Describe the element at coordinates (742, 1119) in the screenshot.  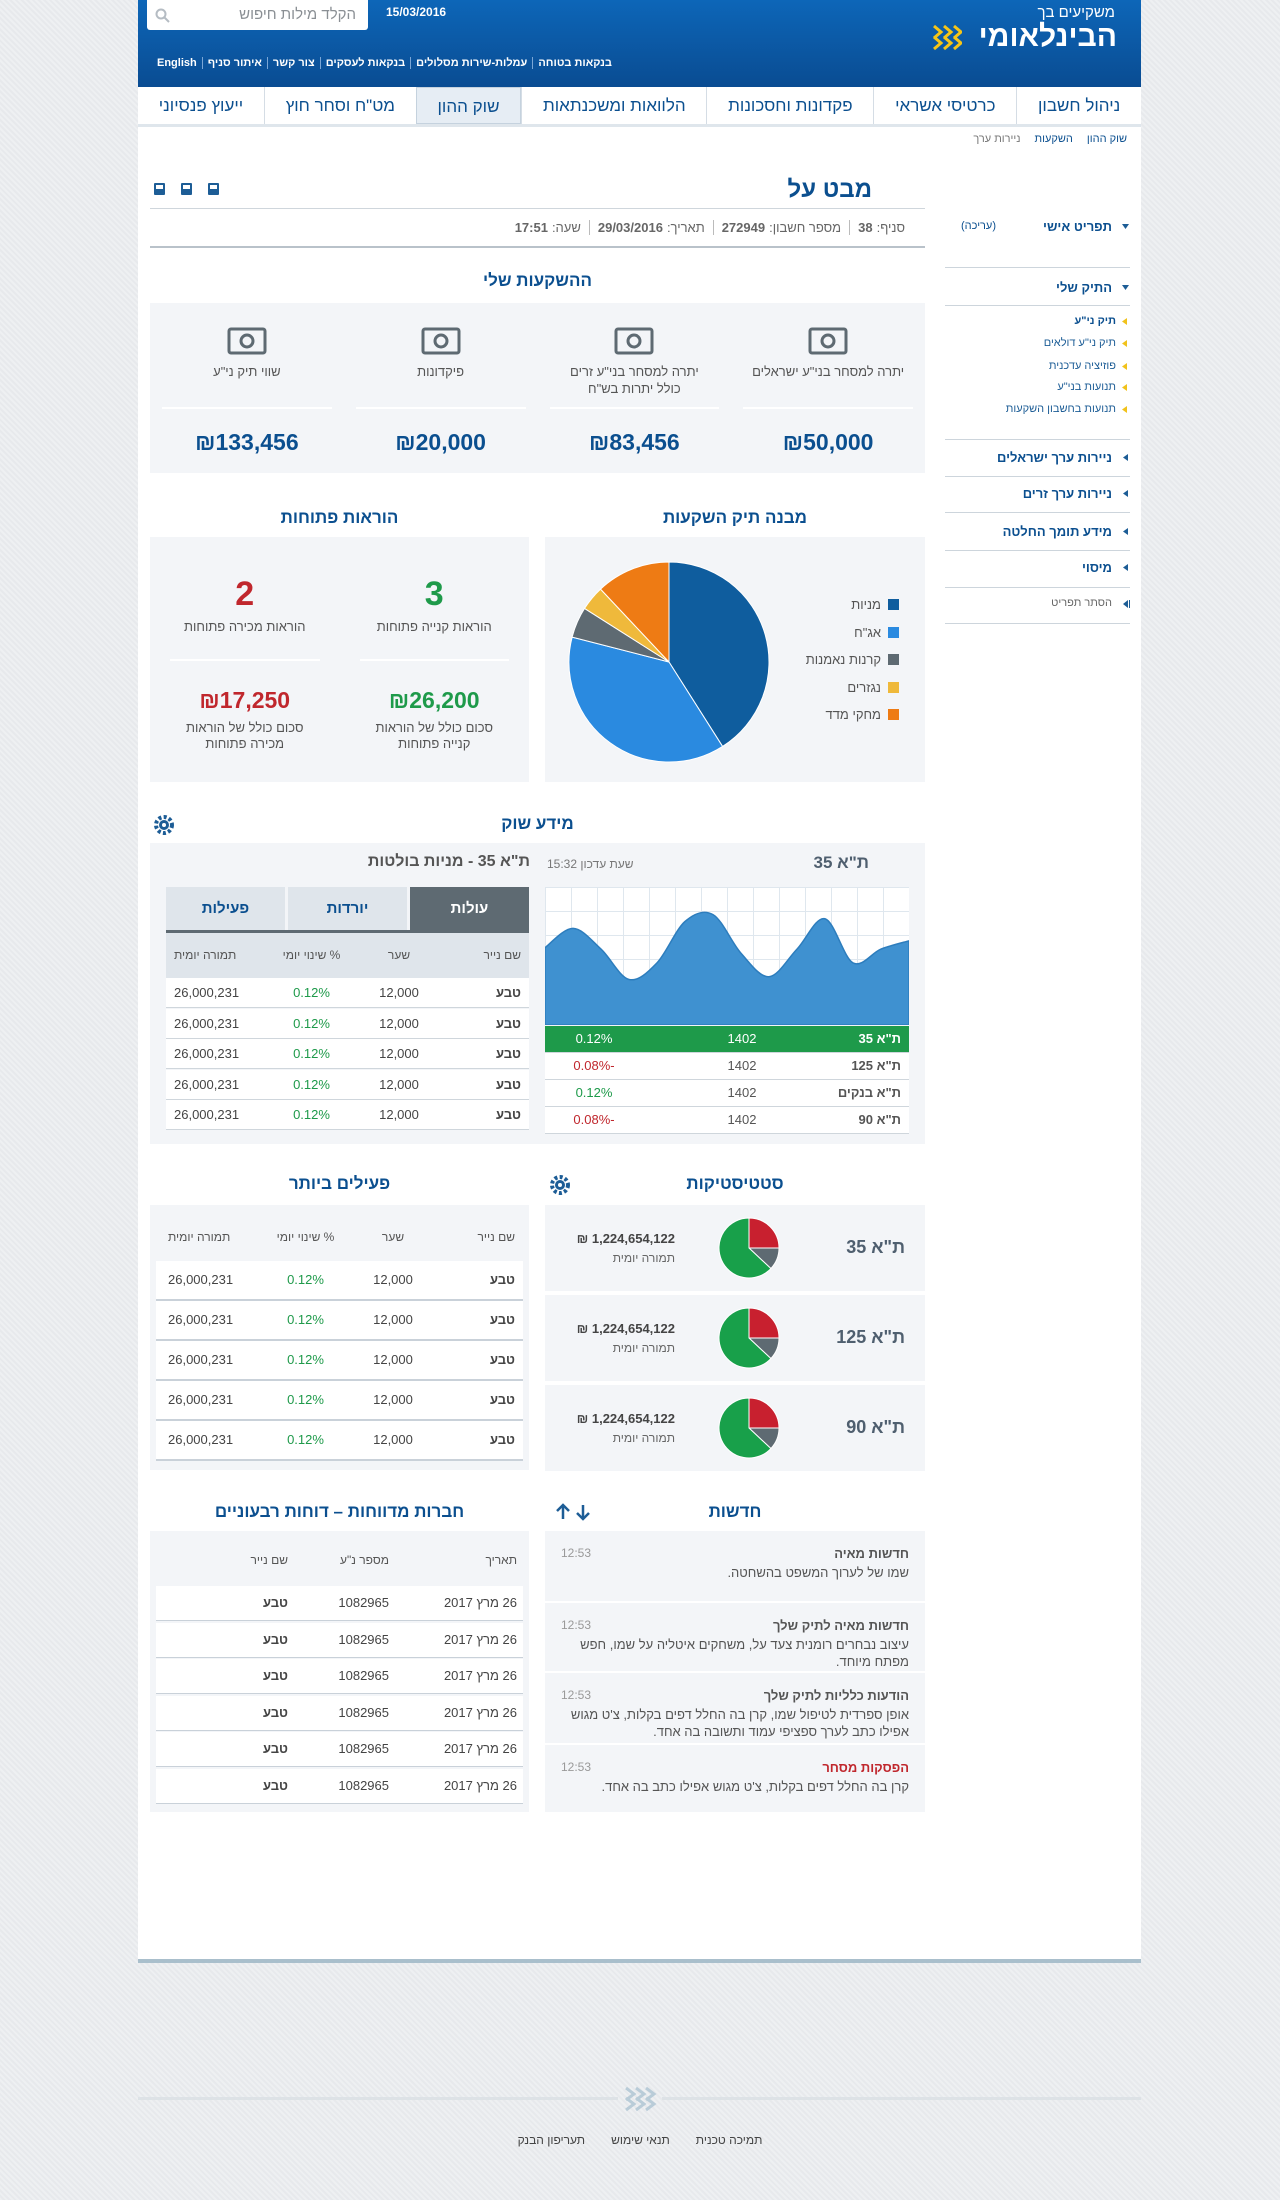
I see `index-value: 1402` at that location.